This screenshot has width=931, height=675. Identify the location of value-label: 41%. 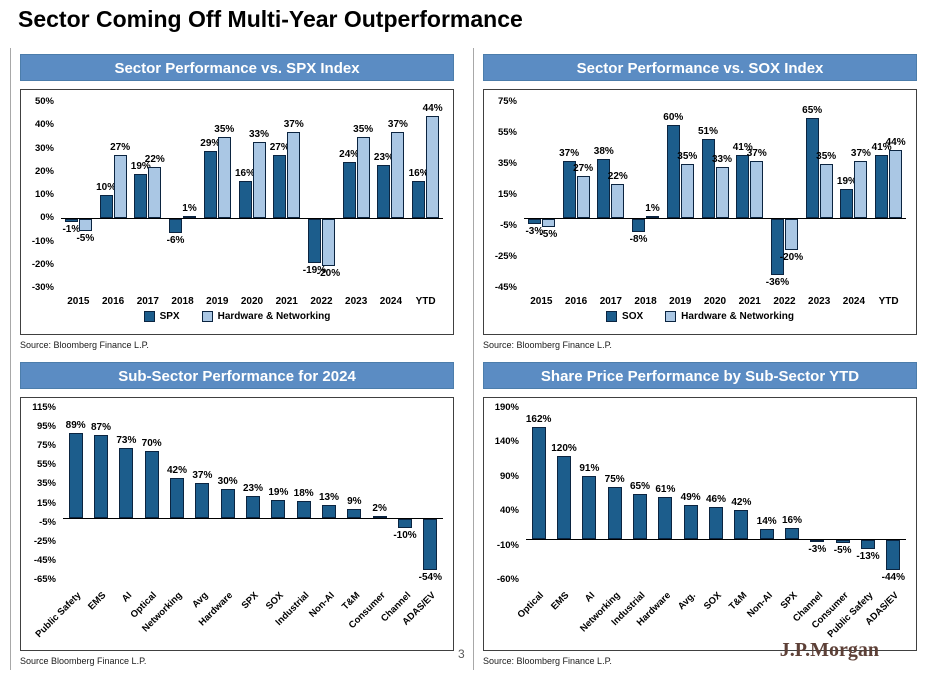
(881, 147).